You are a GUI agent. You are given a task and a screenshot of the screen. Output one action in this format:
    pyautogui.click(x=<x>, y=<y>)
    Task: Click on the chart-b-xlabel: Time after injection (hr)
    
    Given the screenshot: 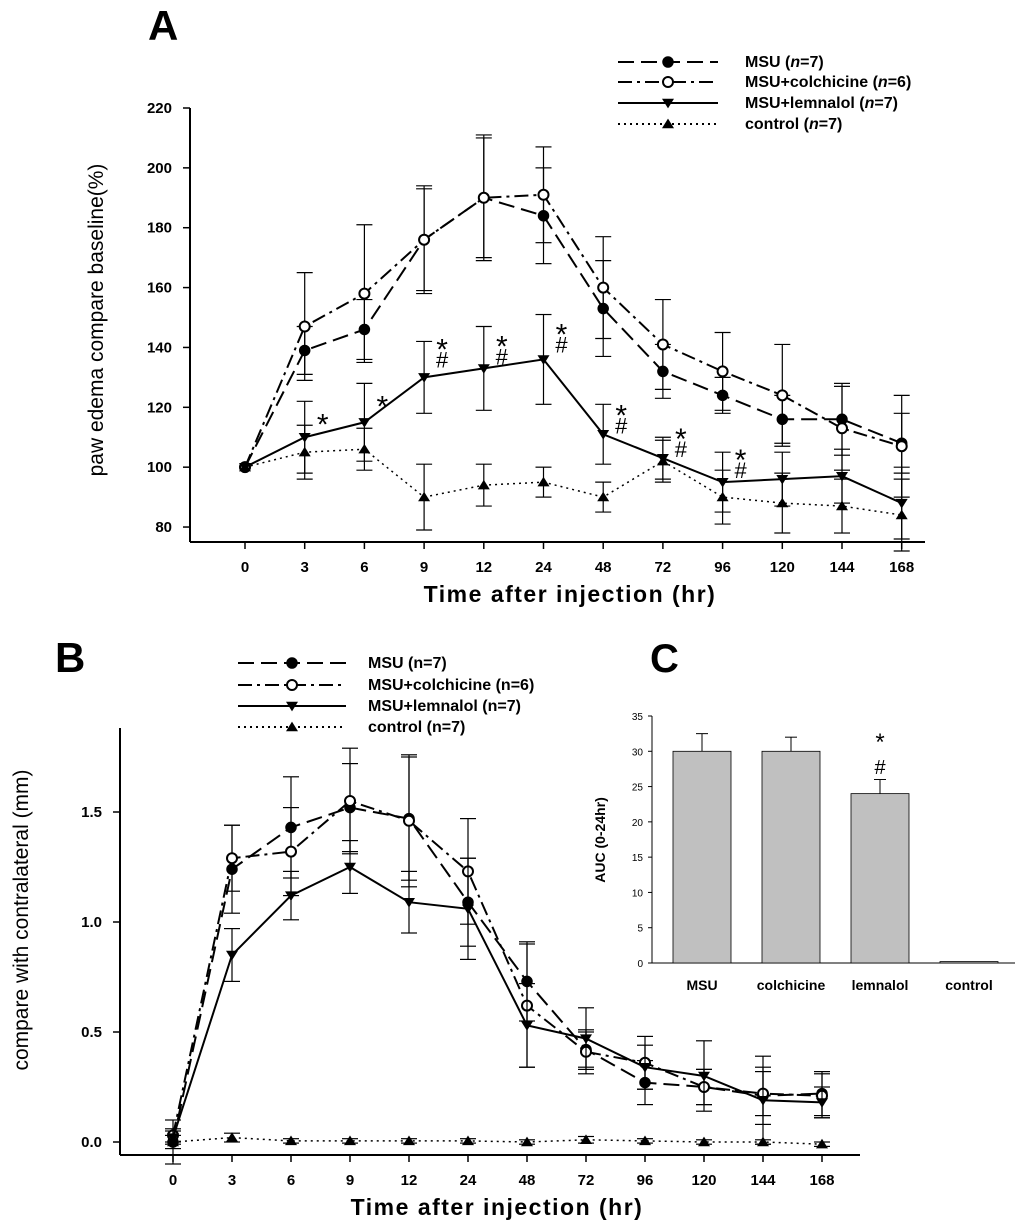 What is the action you would take?
    pyautogui.click(x=497, y=1207)
    